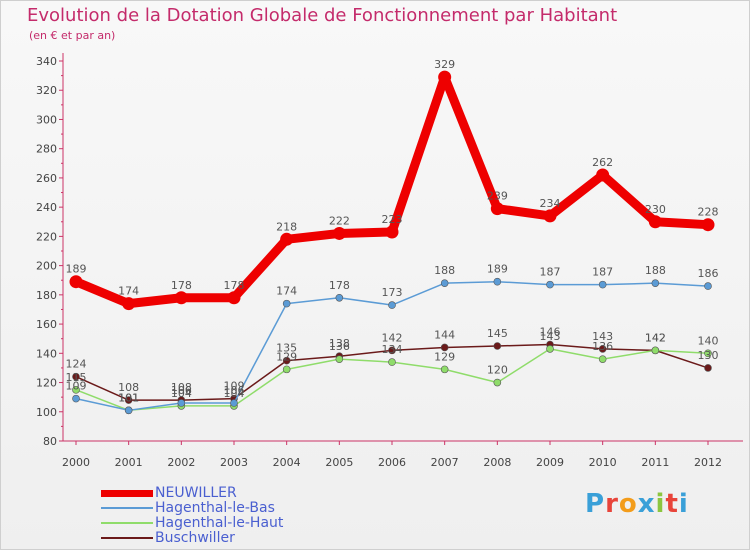 The width and height of the screenshot is (750, 550). I want to click on proxiti-logo: Proxiti, so click(637, 504).